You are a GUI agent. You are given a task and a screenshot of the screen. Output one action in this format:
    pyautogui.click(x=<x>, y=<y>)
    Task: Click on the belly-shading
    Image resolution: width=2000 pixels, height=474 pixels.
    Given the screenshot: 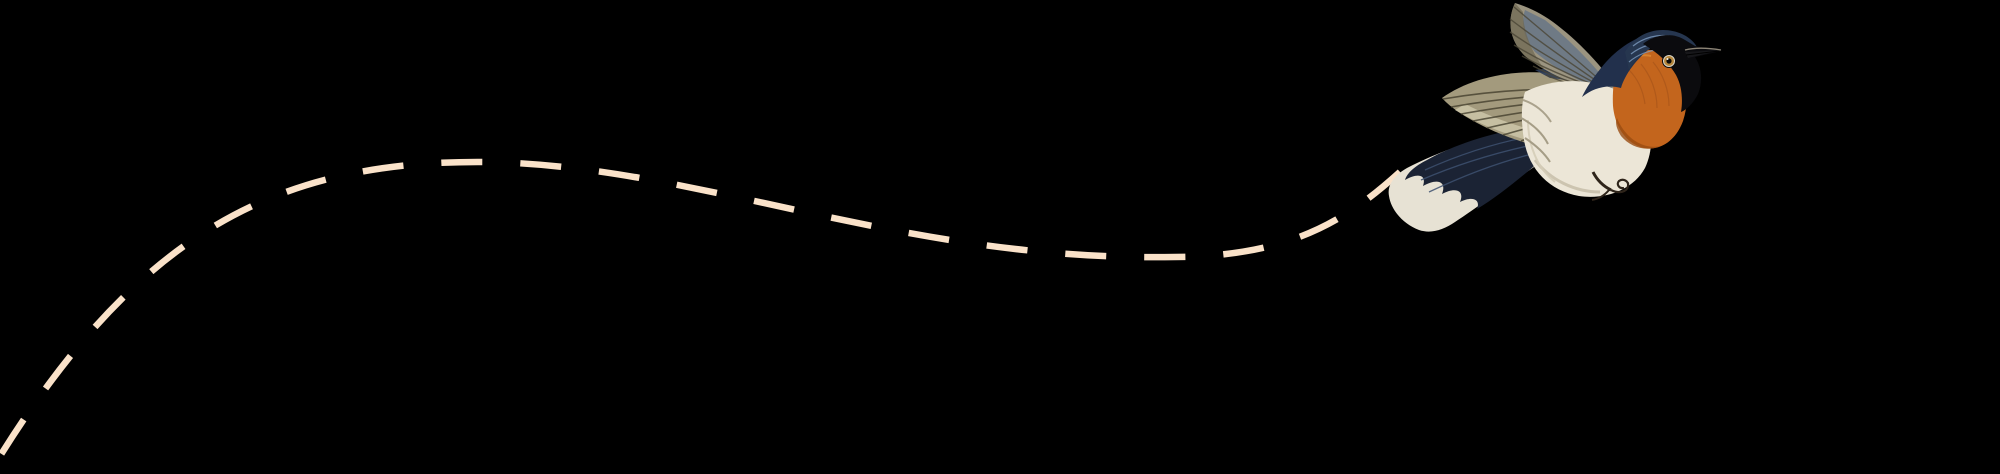 What is the action you would take?
    pyautogui.click(x=1560, y=146)
    